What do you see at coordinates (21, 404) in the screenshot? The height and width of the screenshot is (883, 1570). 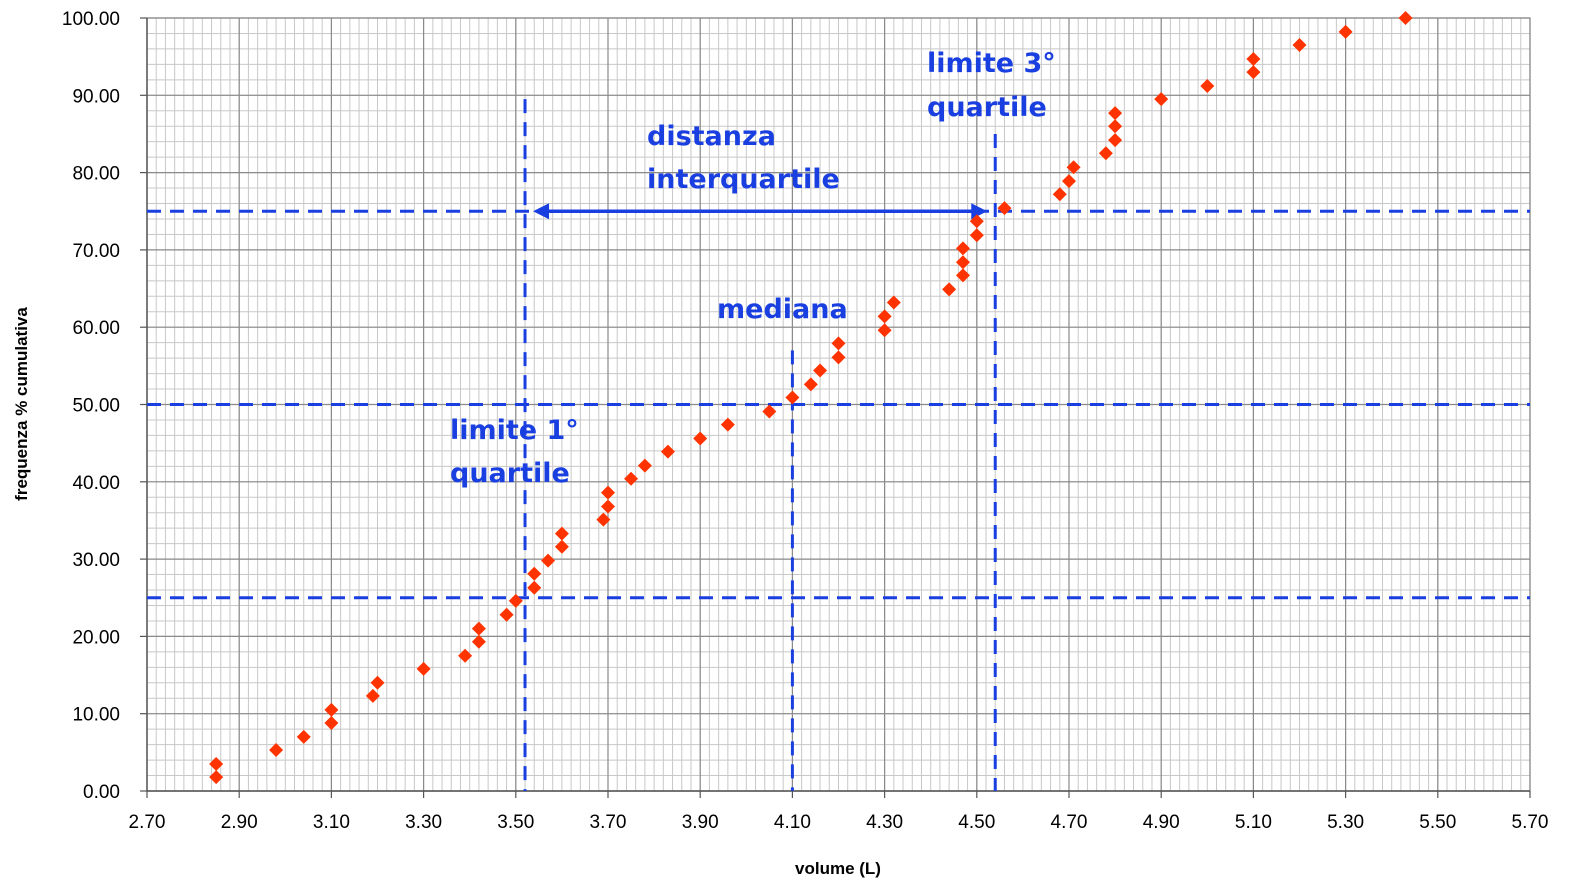 I see `y-axis-title: frequenza % cumulativa` at bounding box center [21, 404].